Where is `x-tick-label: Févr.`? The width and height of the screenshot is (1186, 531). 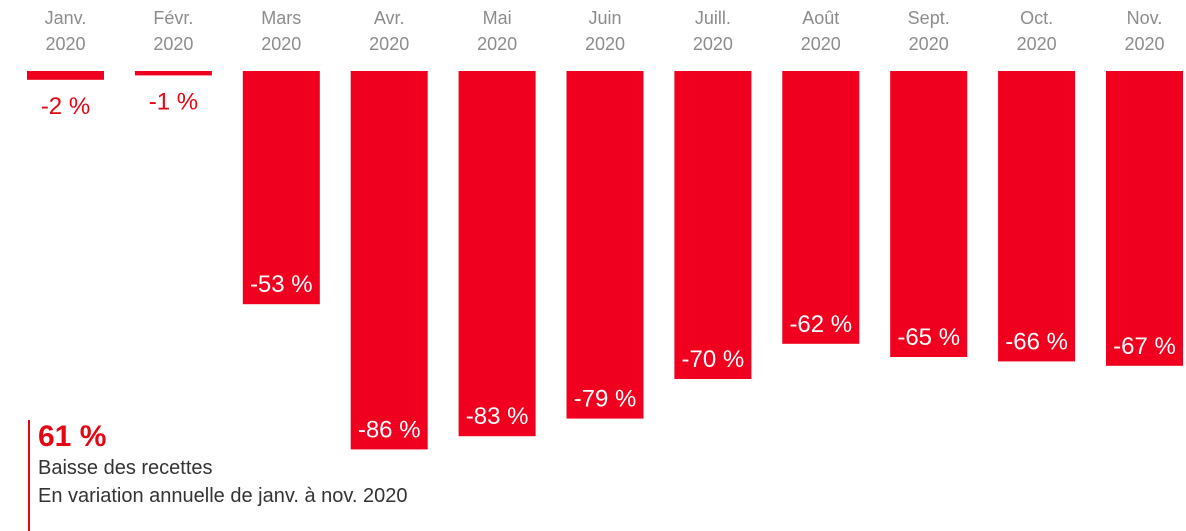
x-tick-label: Févr. is located at coordinates (173, 18).